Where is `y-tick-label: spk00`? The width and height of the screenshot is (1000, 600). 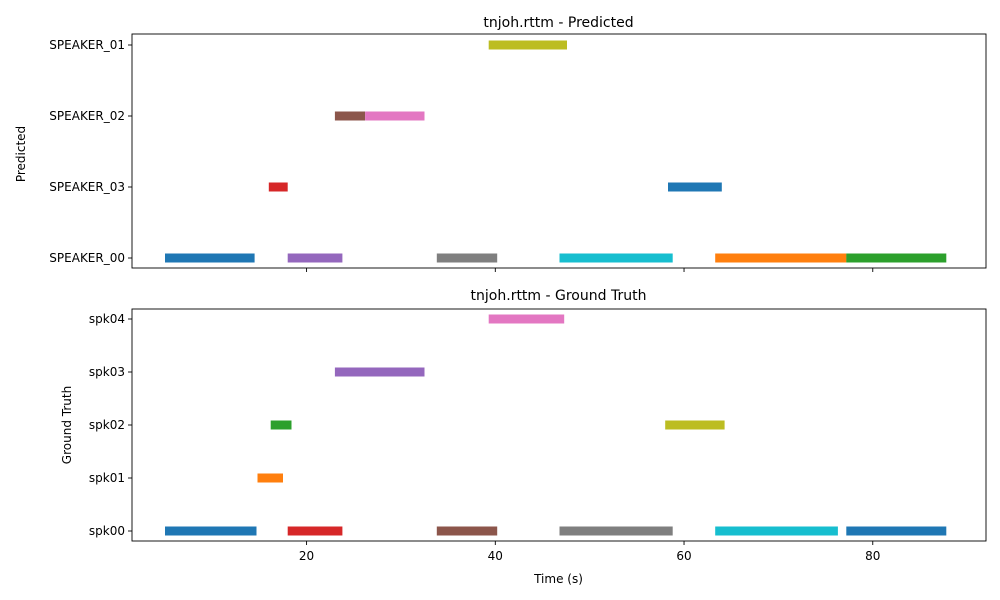
y-tick-label: spk00 is located at coordinates (107, 531).